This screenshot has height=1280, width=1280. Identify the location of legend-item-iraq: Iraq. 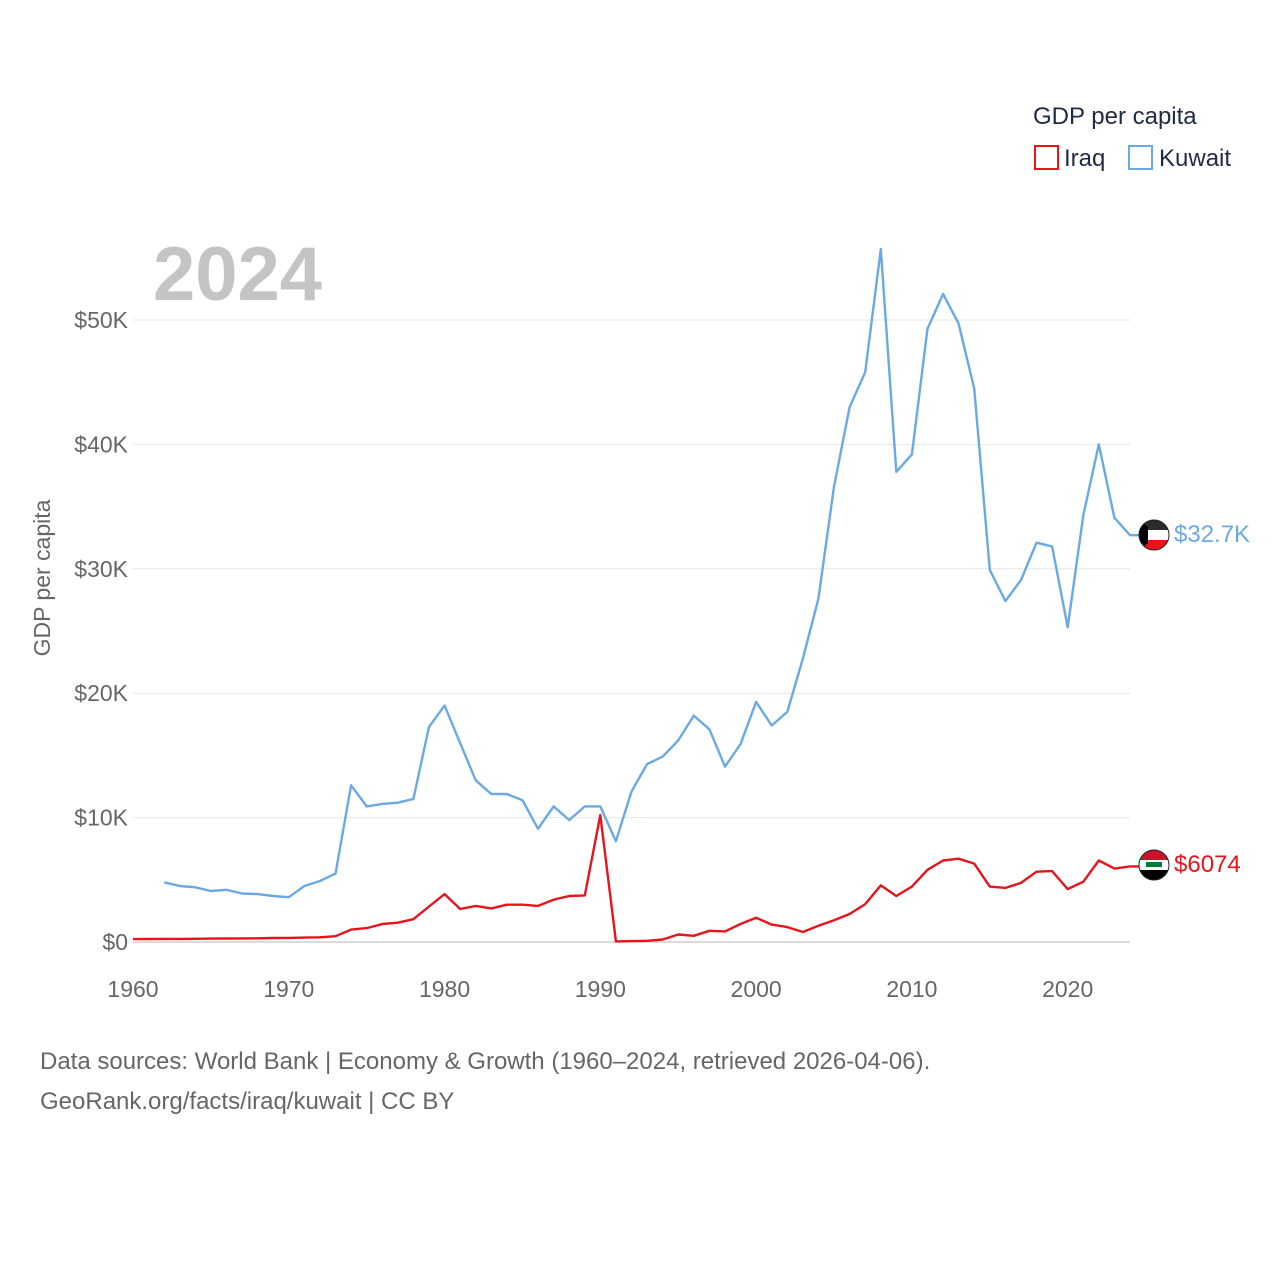
(1069, 158).